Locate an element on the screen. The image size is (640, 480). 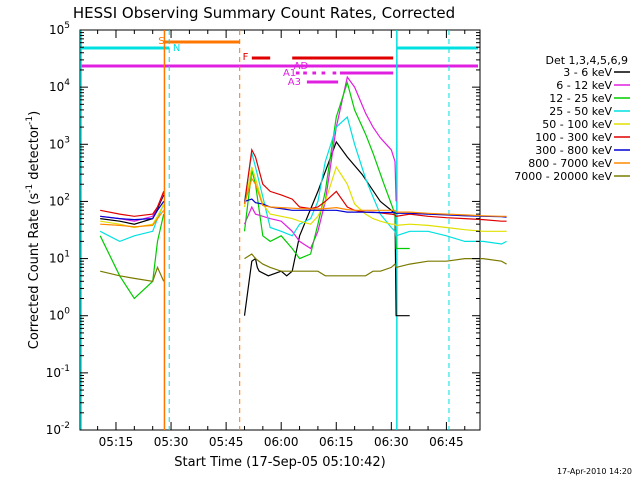
legend-entry-label: 6 - 12 keV is located at coordinates (584, 85).